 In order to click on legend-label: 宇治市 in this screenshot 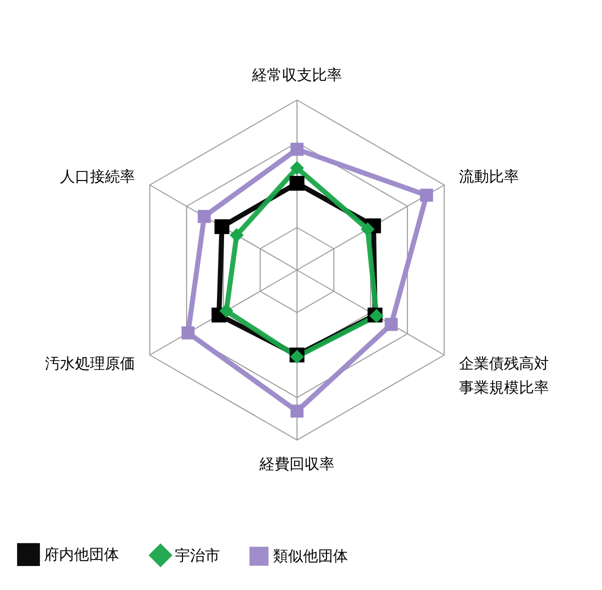, I will do `click(197, 555)`.